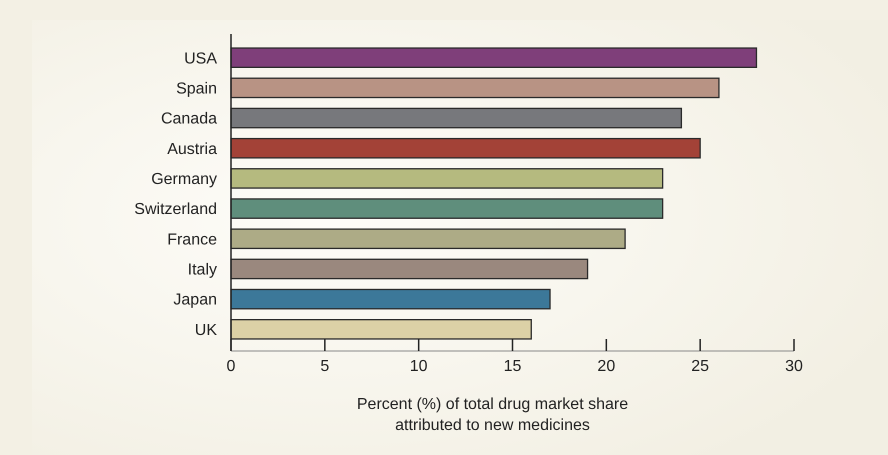 The height and width of the screenshot is (455, 888). Describe the element at coordinates (513, 366) in the screenshot. I see `x-tick-label: 15` at that location.